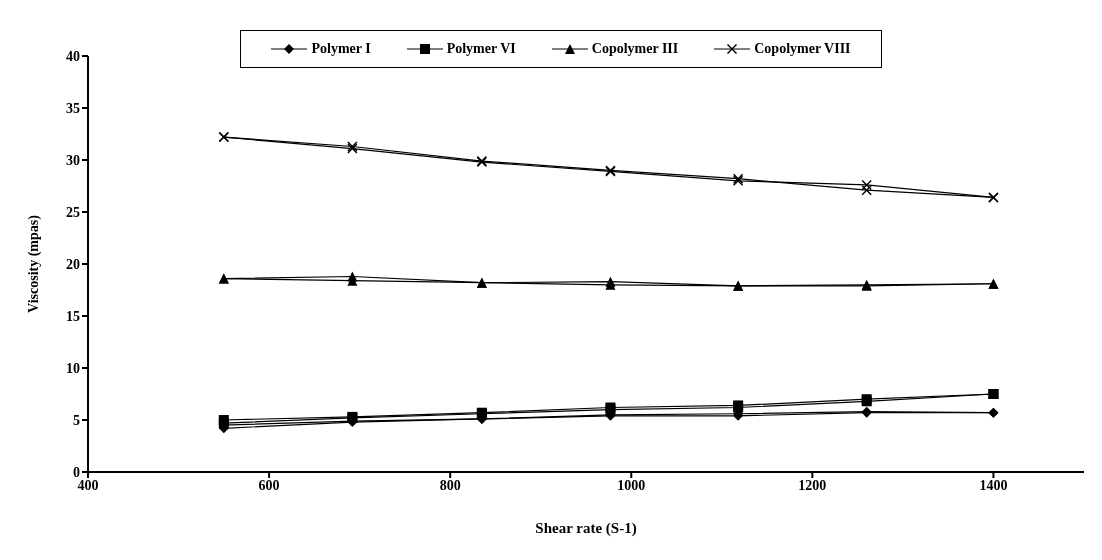 The width and height of the screenshot is (1102, 560). What do you see at coordinates (73, 264) in the screenshot?
I see `y-tick-label: 20` at bounding box center [73, 264].